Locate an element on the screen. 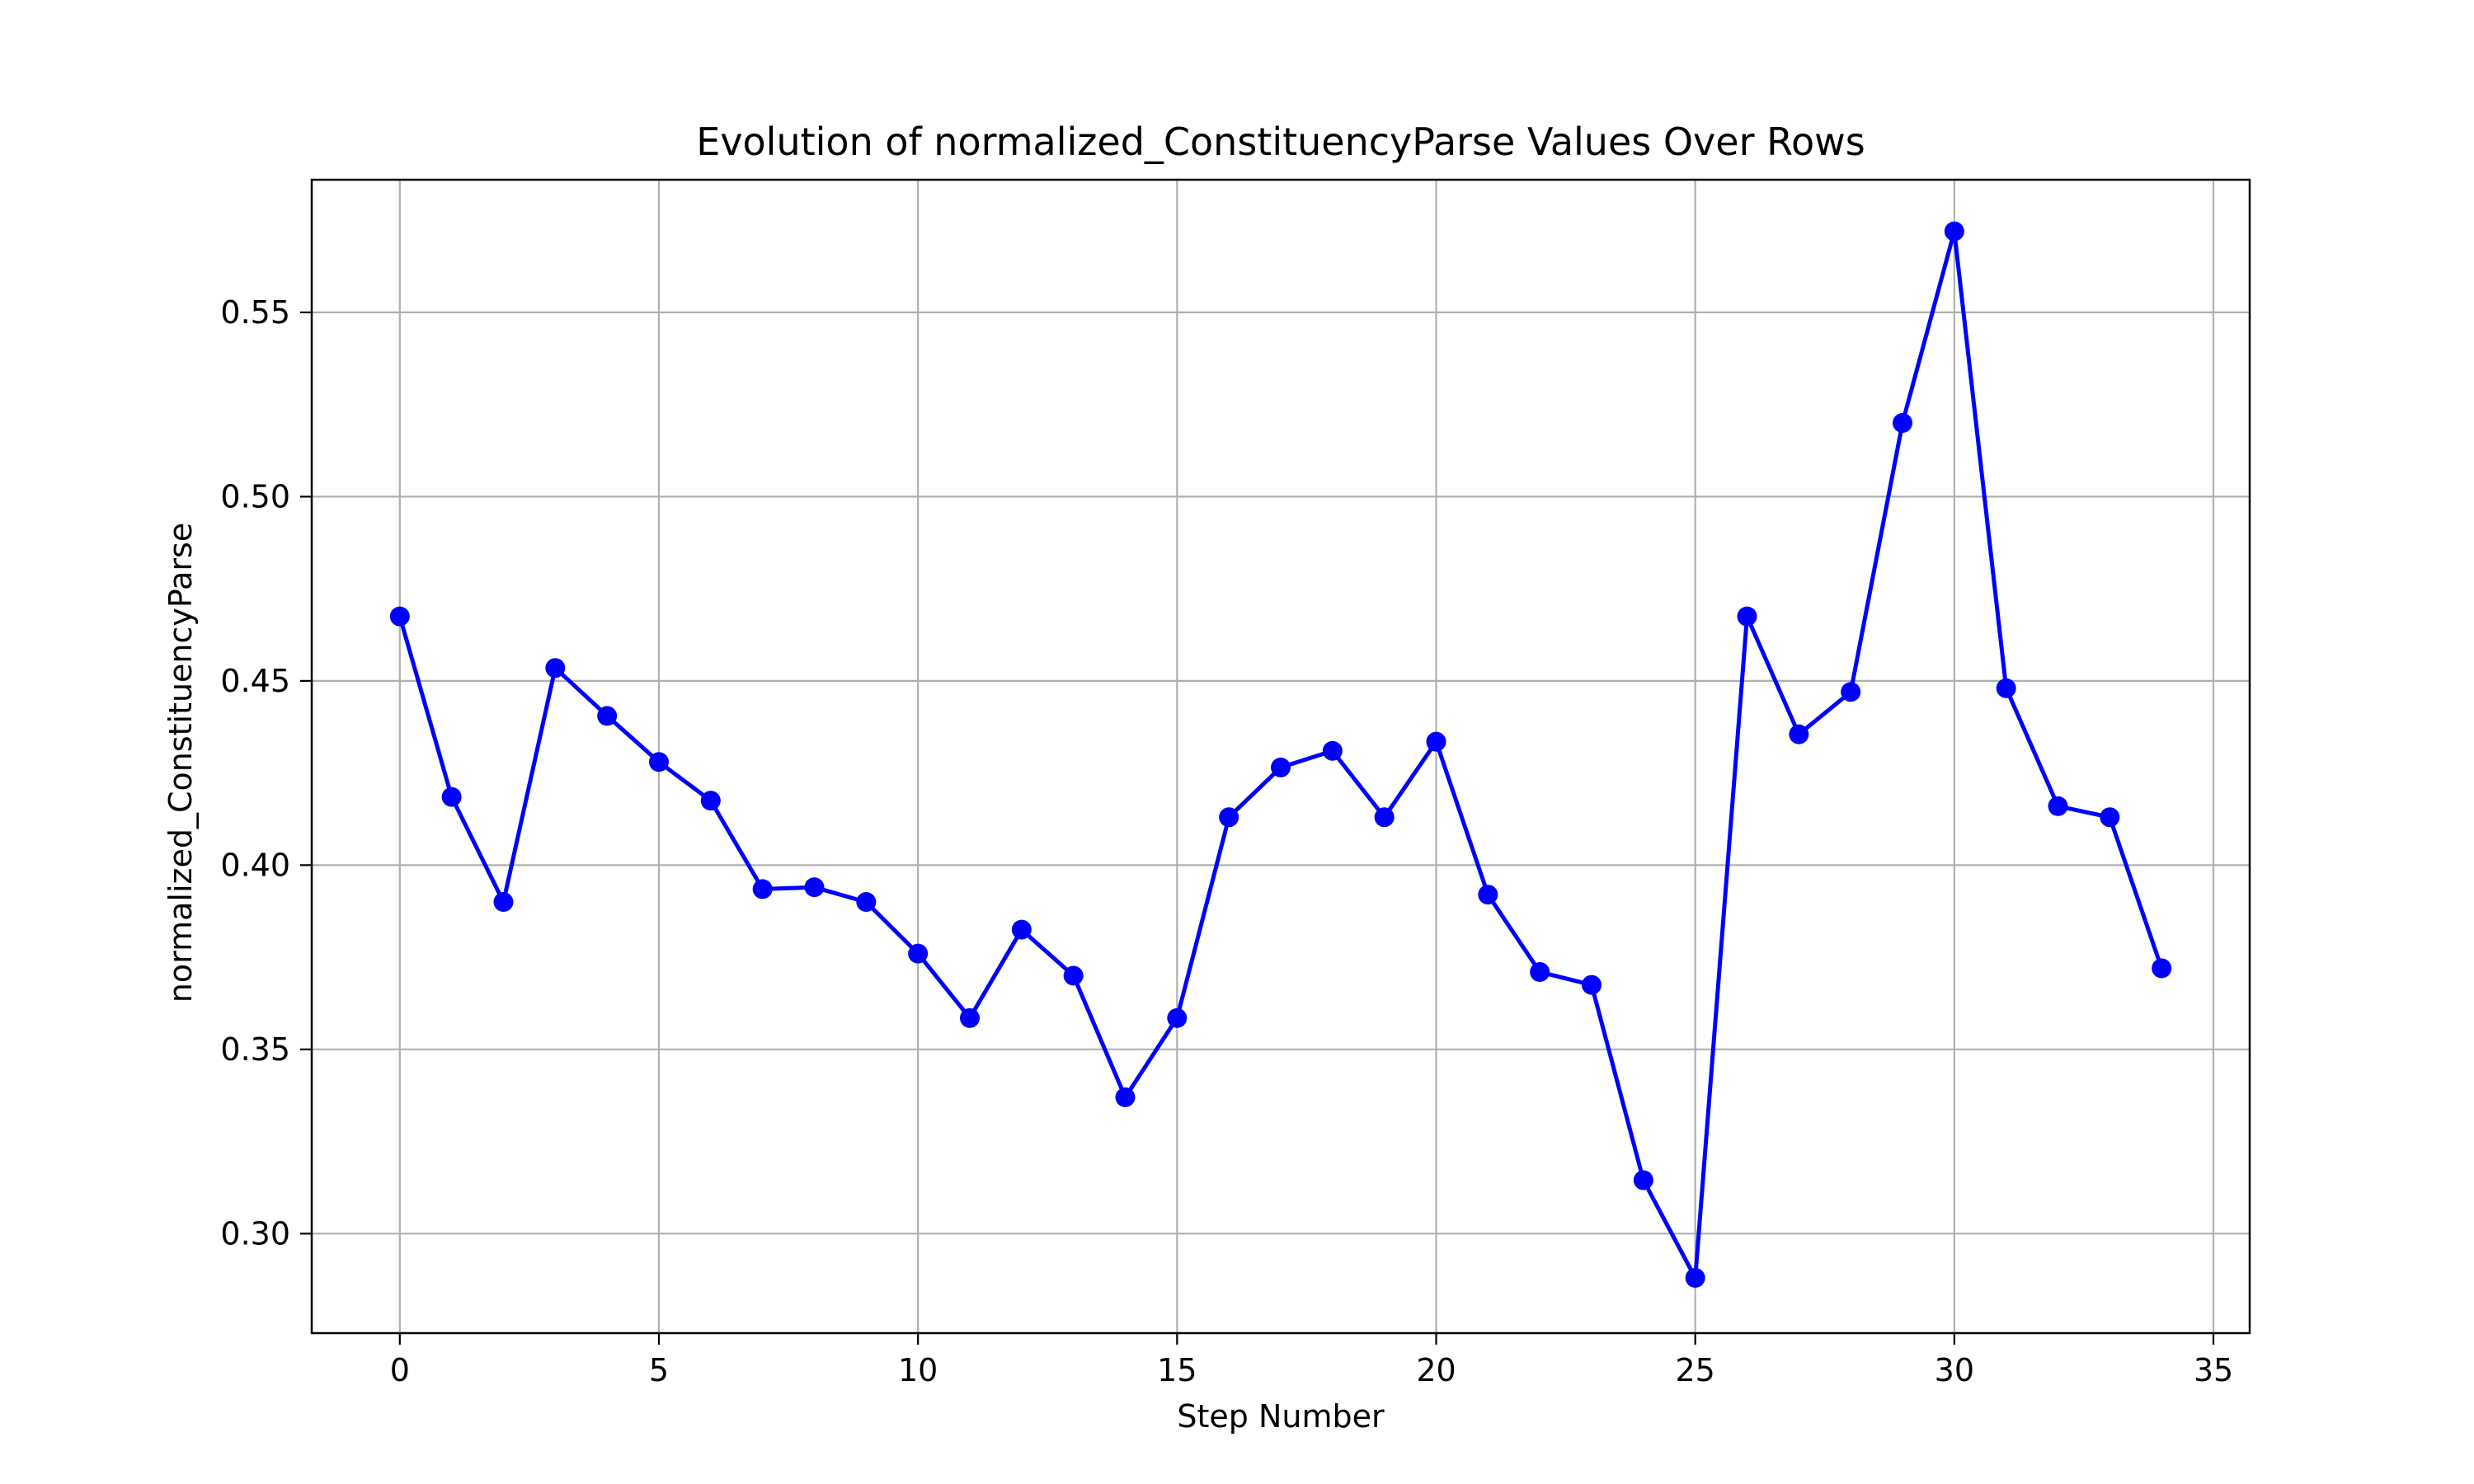 The height and width of the screenshot is (1484, 2474). x-tick-label: 30 is located at coordinates (1954, 1370).